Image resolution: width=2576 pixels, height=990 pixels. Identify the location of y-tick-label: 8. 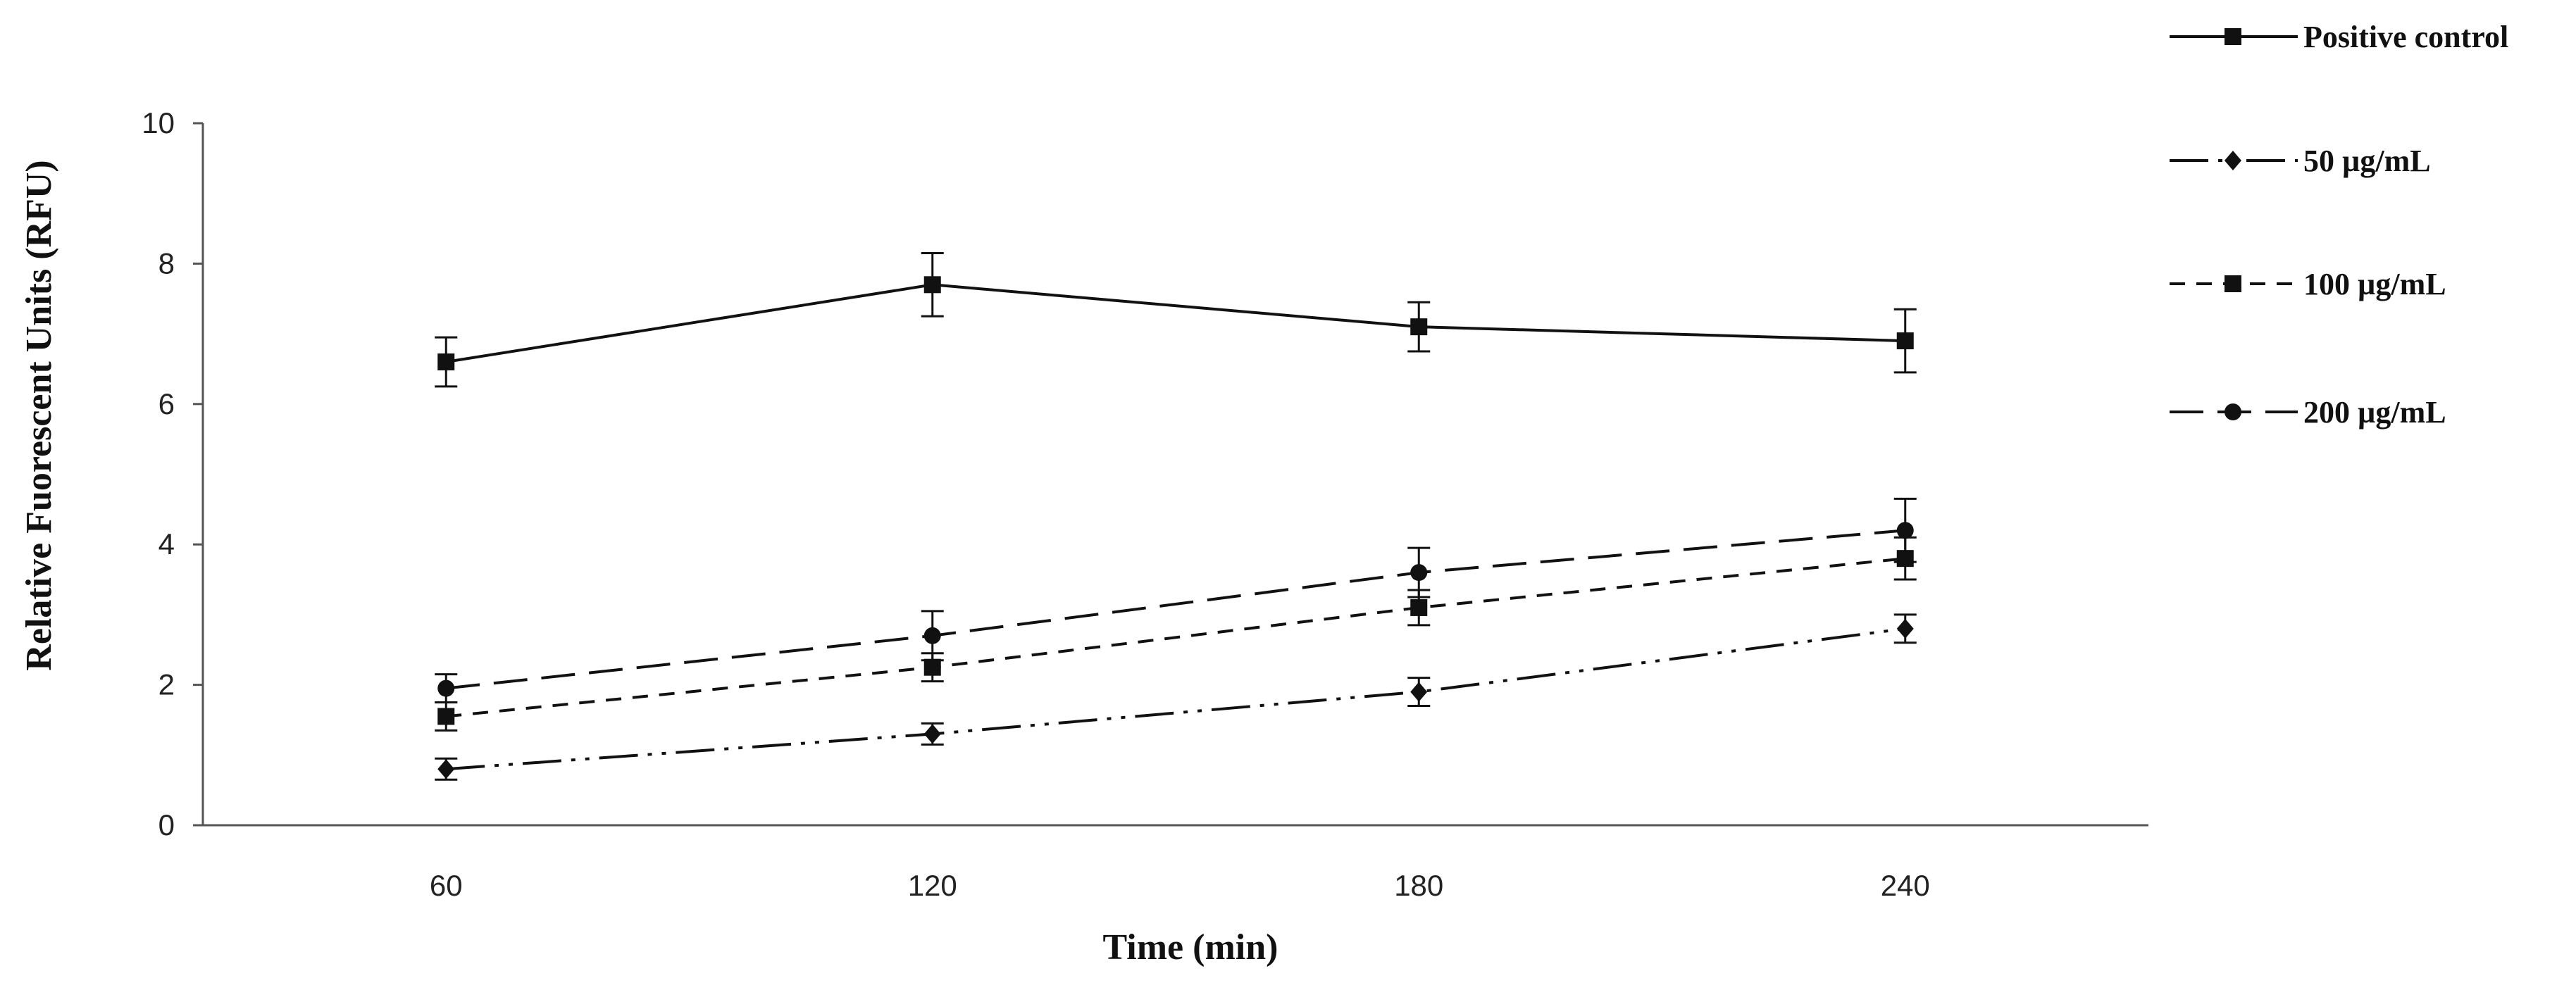
(166, 263).